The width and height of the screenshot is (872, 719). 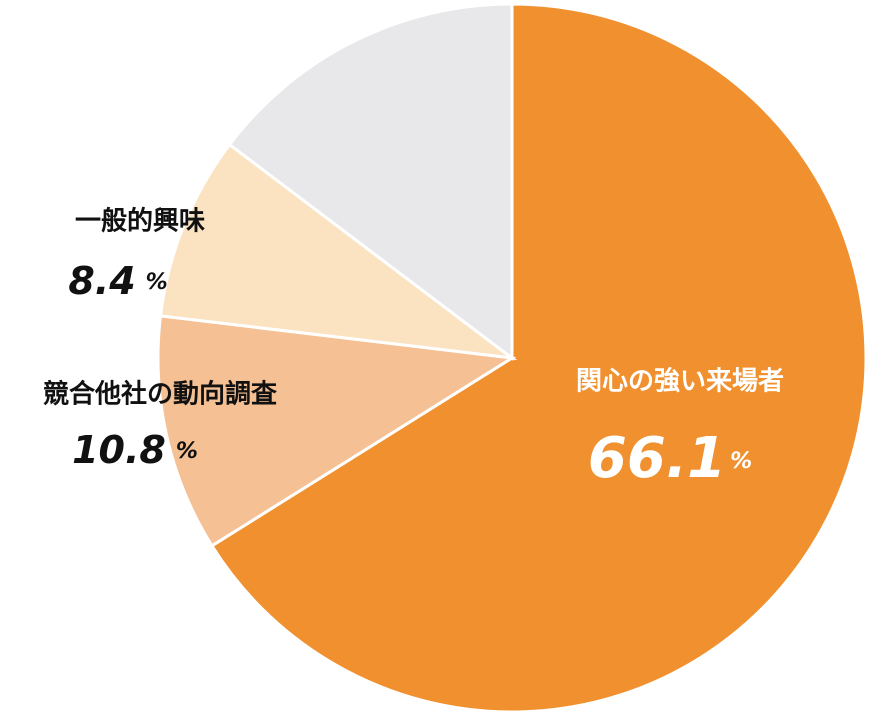 I want to click on value-number: 66.1, so click(x=657, y=458).